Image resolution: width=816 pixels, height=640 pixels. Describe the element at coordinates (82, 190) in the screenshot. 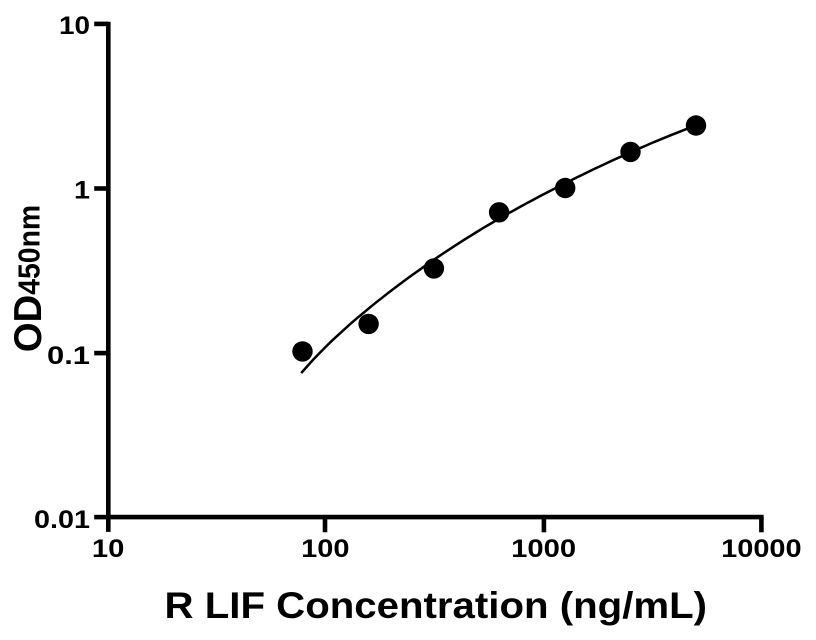

I see `svg-text: 1` at that location.